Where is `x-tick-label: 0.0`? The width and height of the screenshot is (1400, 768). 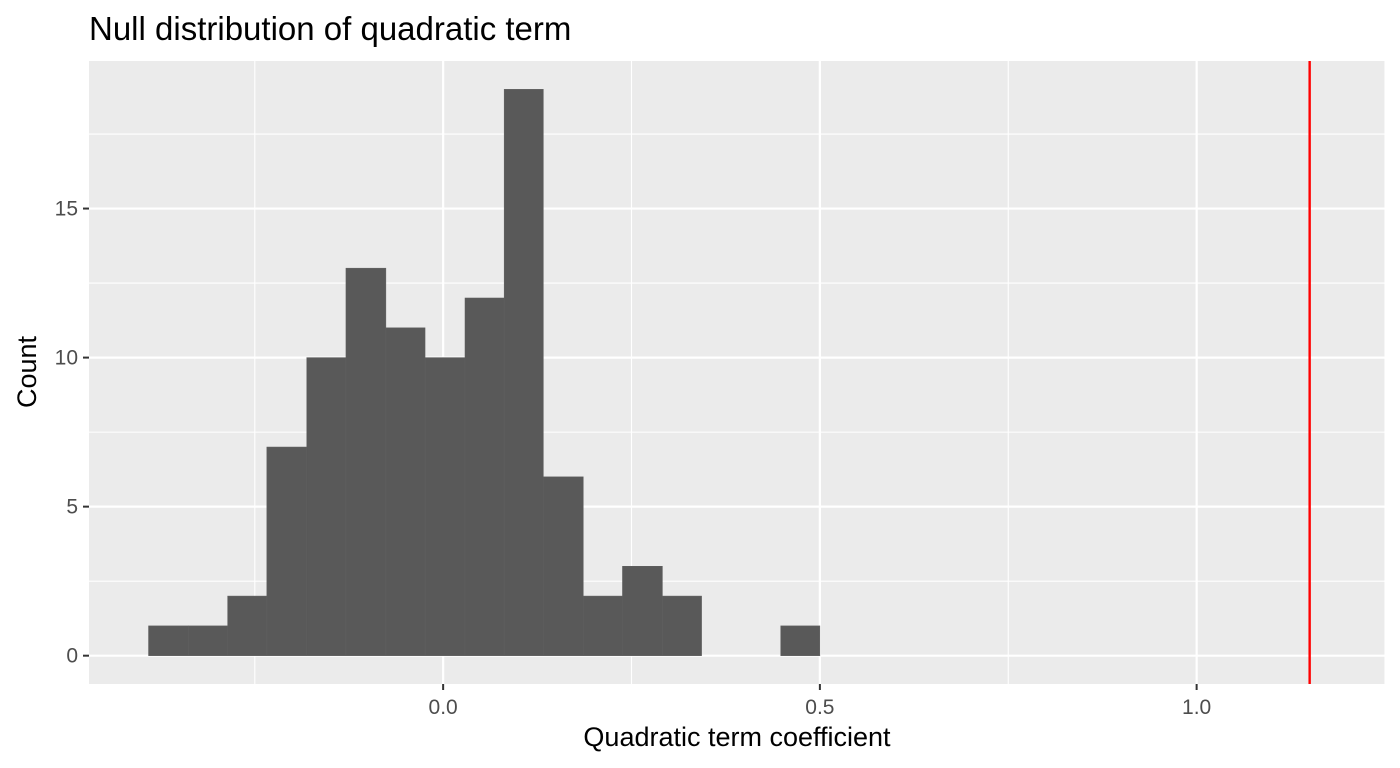
x-tick-label: 0.0 is located at coordinates (443, 707).